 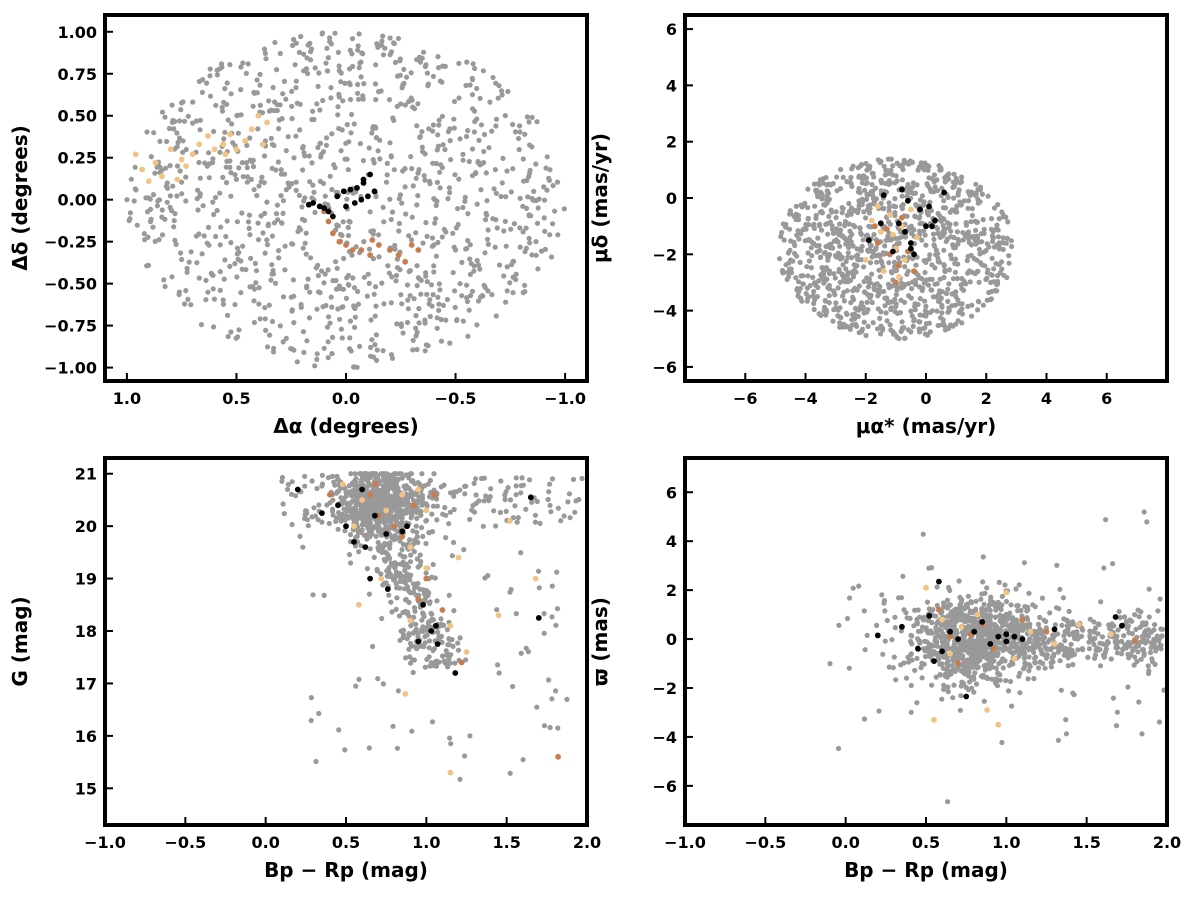 What do you see at coordinates (685, 842) in the screenshot?
I see `x-tick-label: −1.0` at bounding box center [685, 842].